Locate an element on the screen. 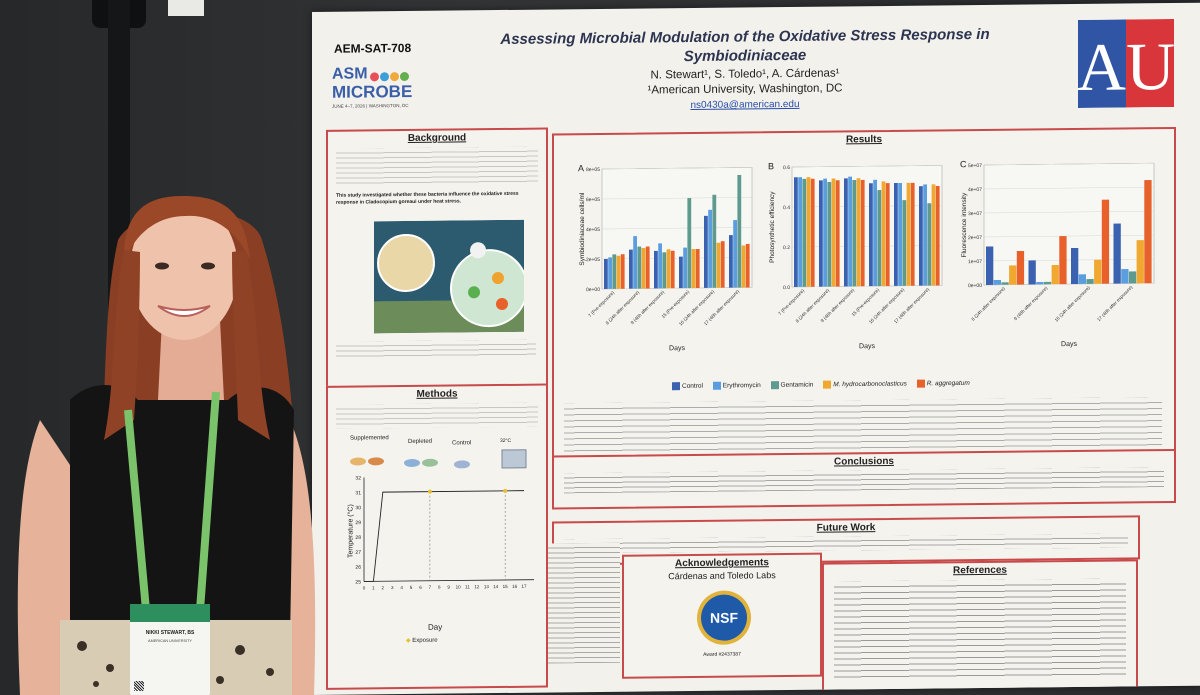  legend-swatch-control is located at coordinates (676, 386).